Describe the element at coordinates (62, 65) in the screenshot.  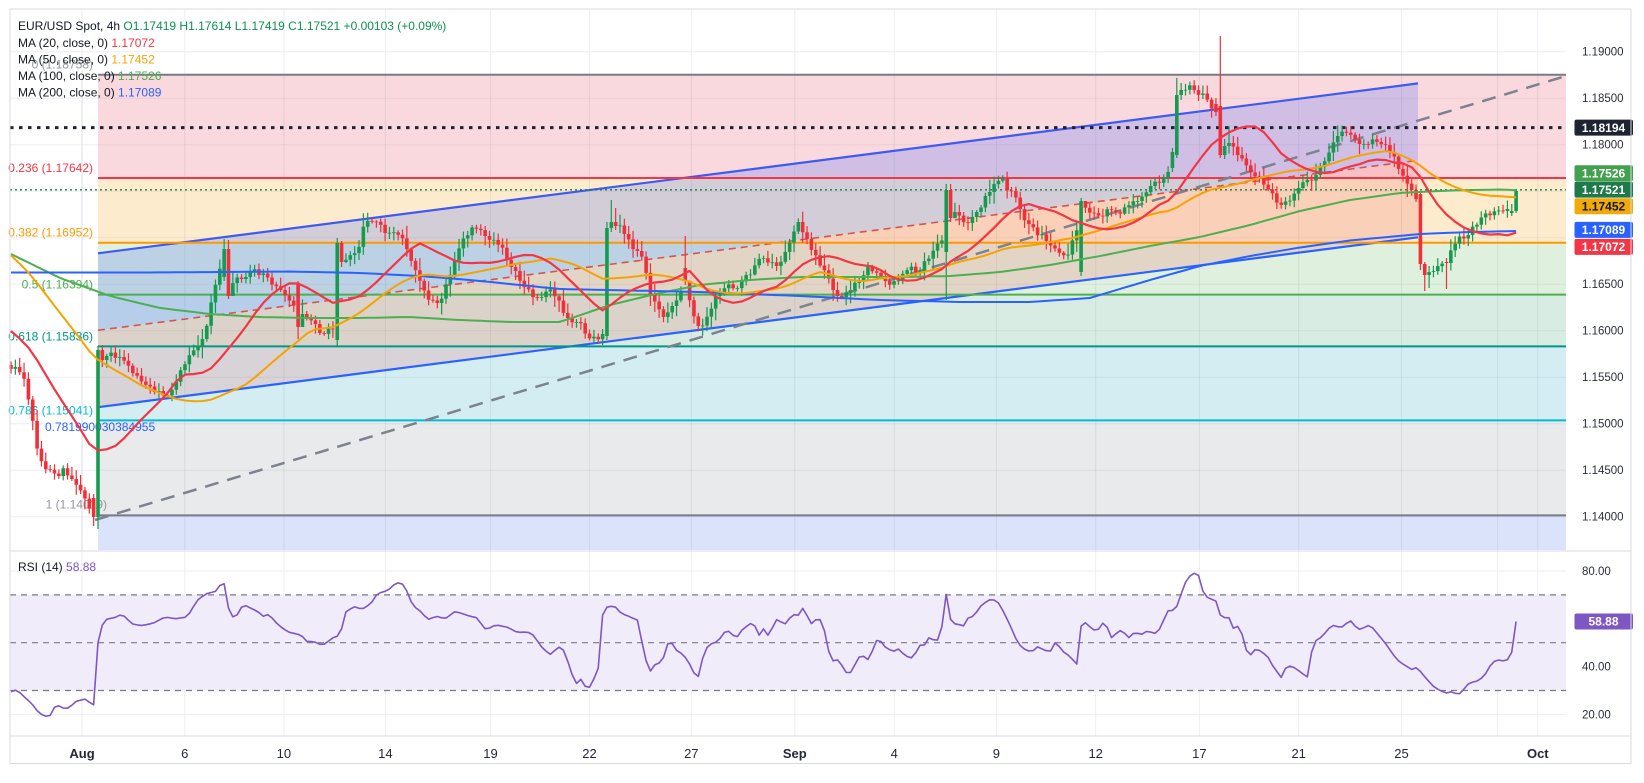
I see `svg-text: 0 (1.18758)` at that location.